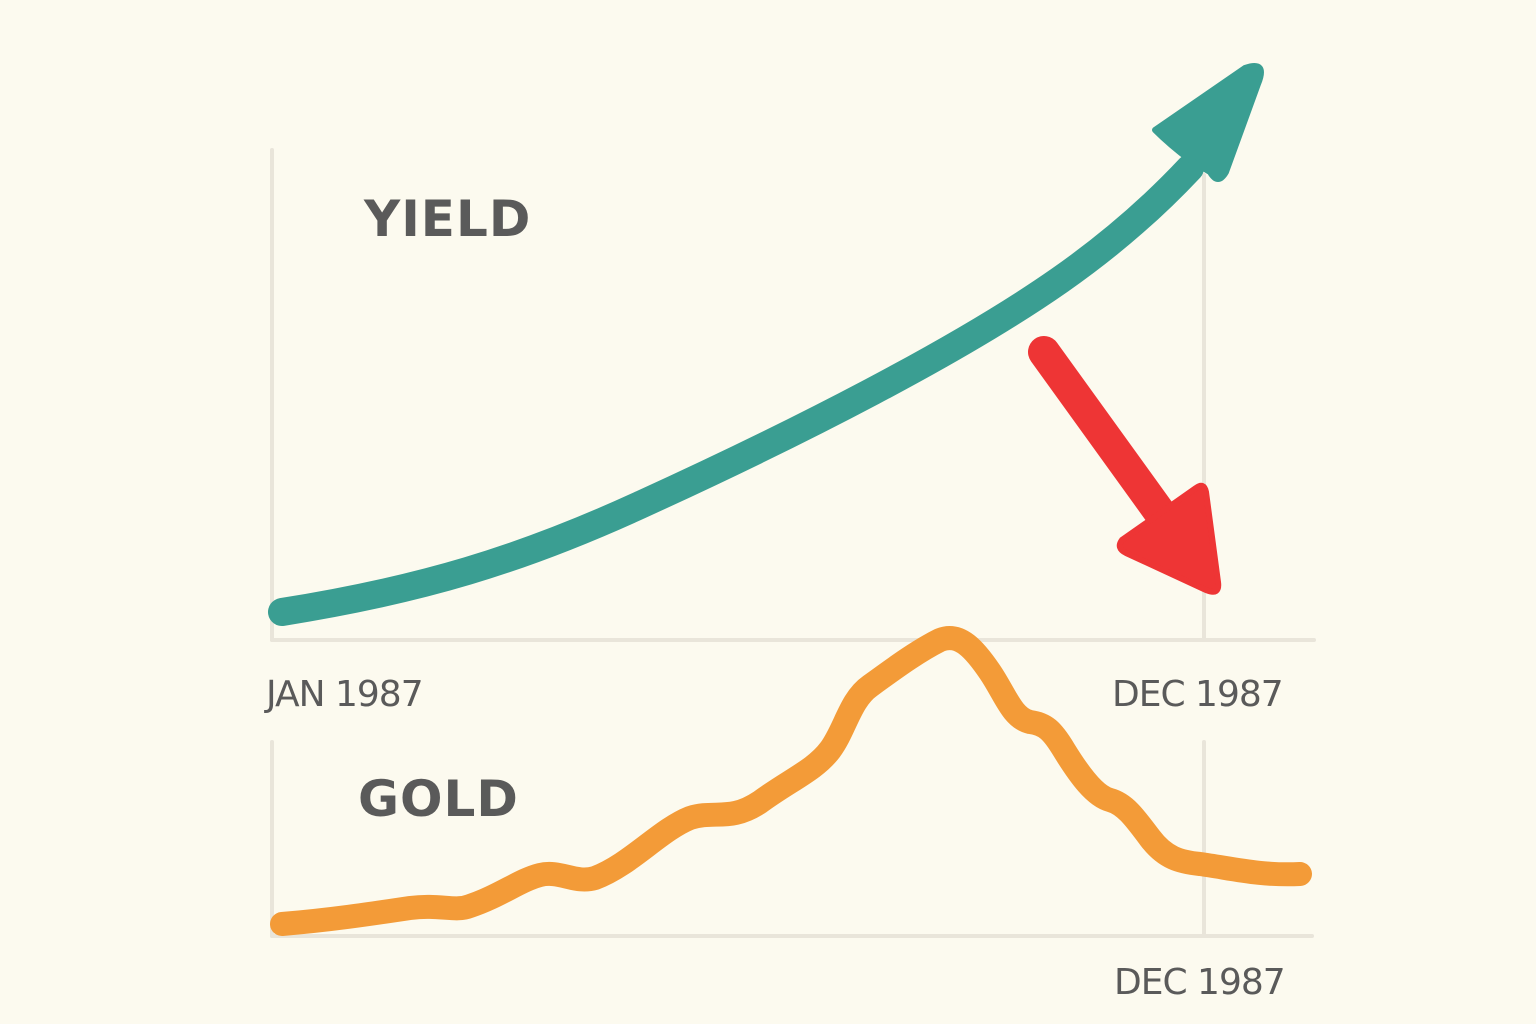  Describe the element at coordinates (1199, 982) in the screenshot. I see `gold-x-end-label: DEC 1987` at that location.